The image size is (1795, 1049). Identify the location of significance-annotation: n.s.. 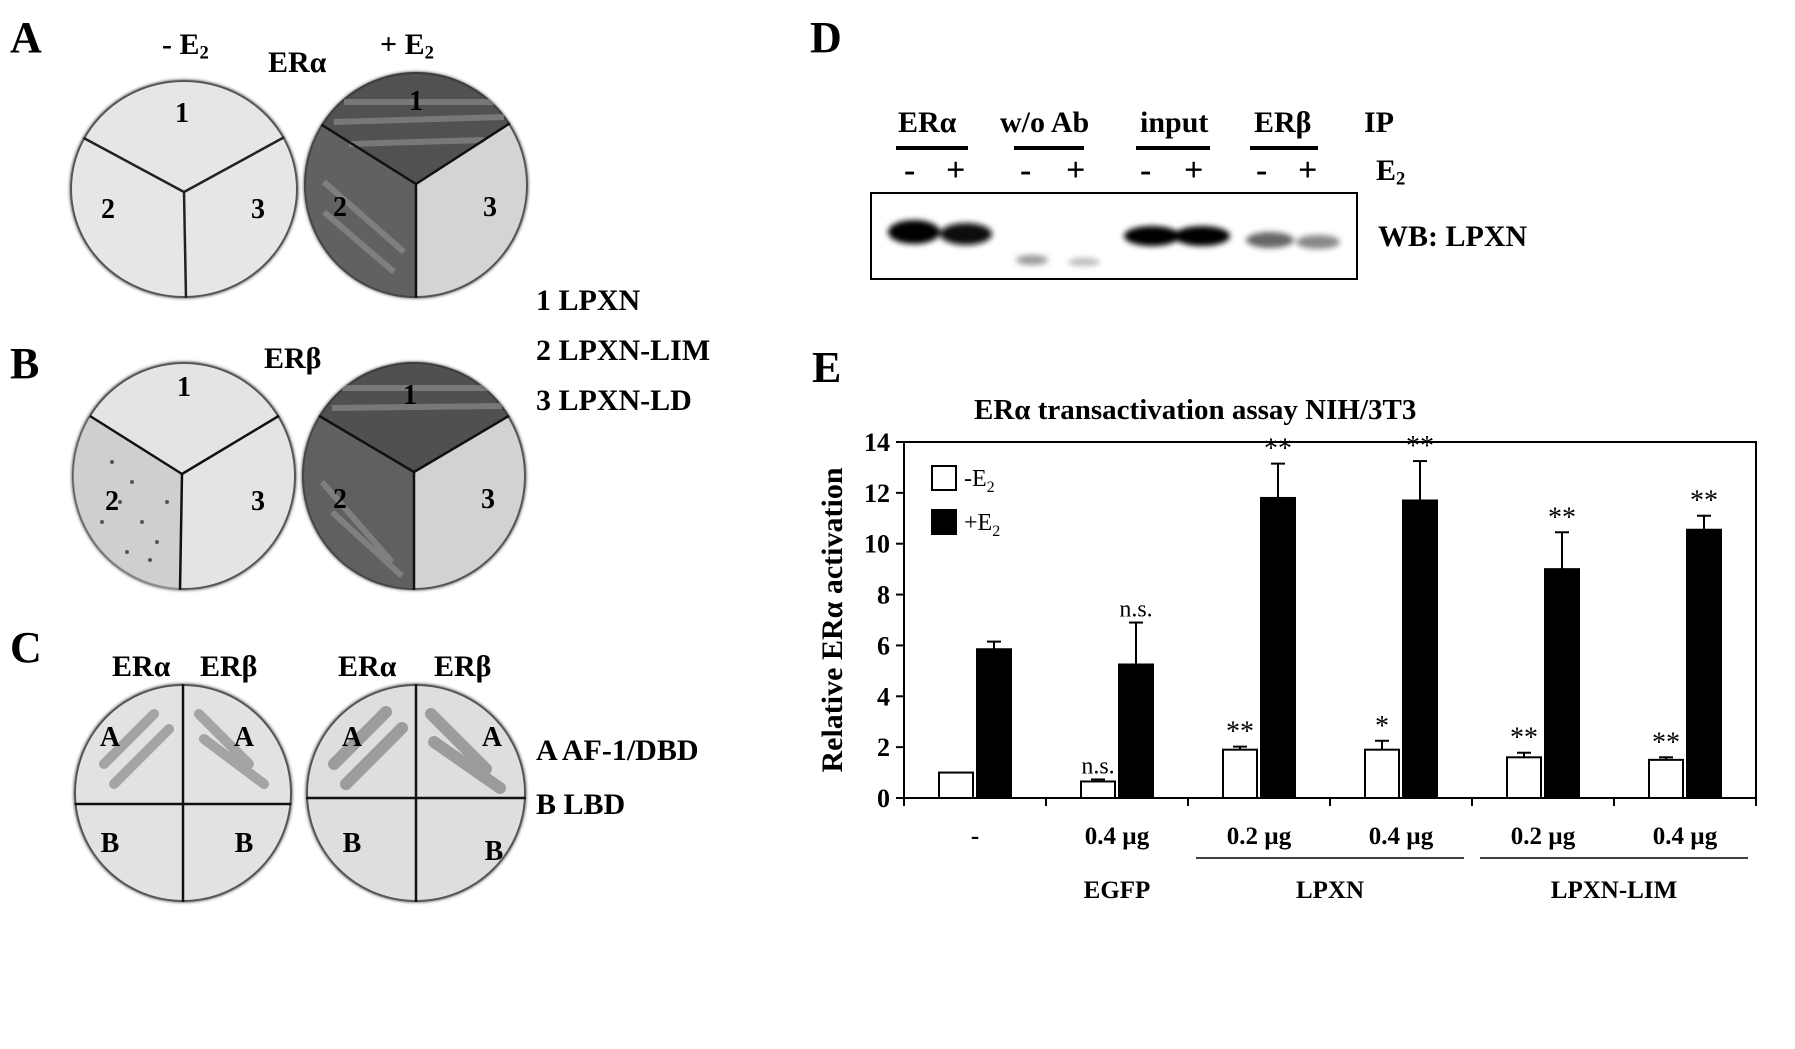
(1135, 610).